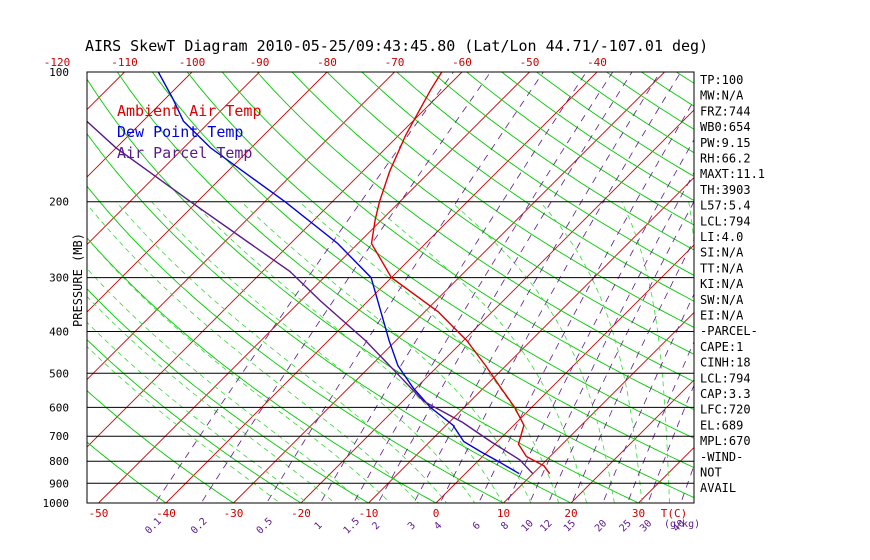 The image size is (870, 560). What do you see at coordinates (184, 153) in the screenshot?
I see `legend-air-parcel-temp: Air Parcel Temp` at bounding box center [184, 153].